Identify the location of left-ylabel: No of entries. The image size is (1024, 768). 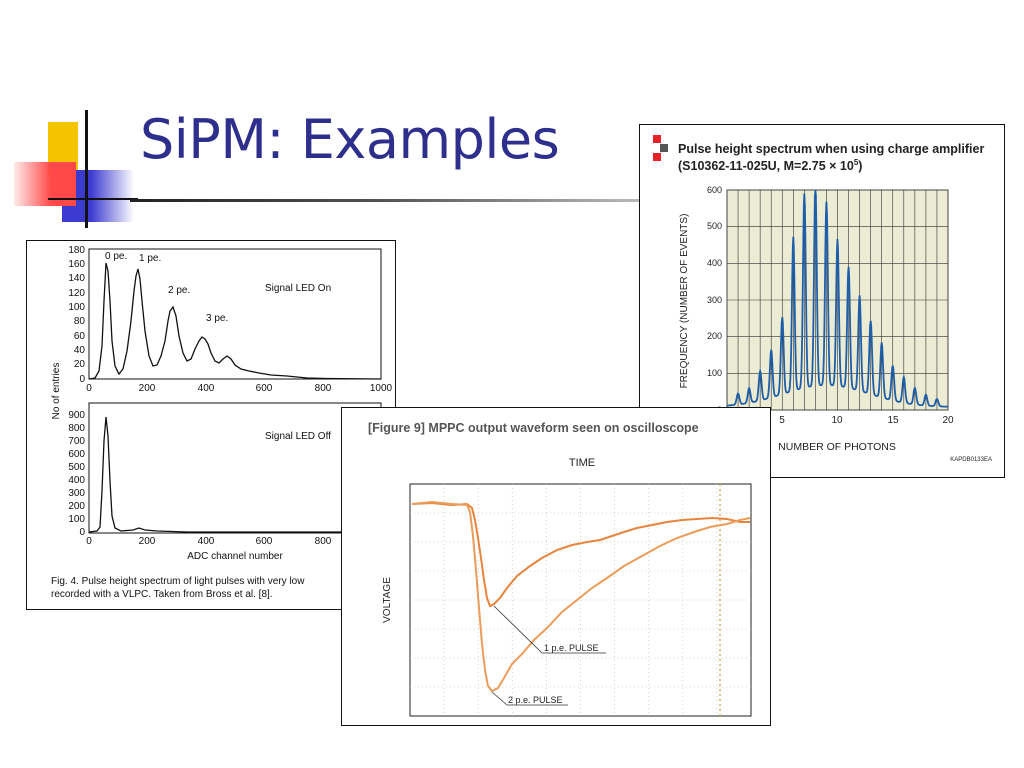
(56, 391).